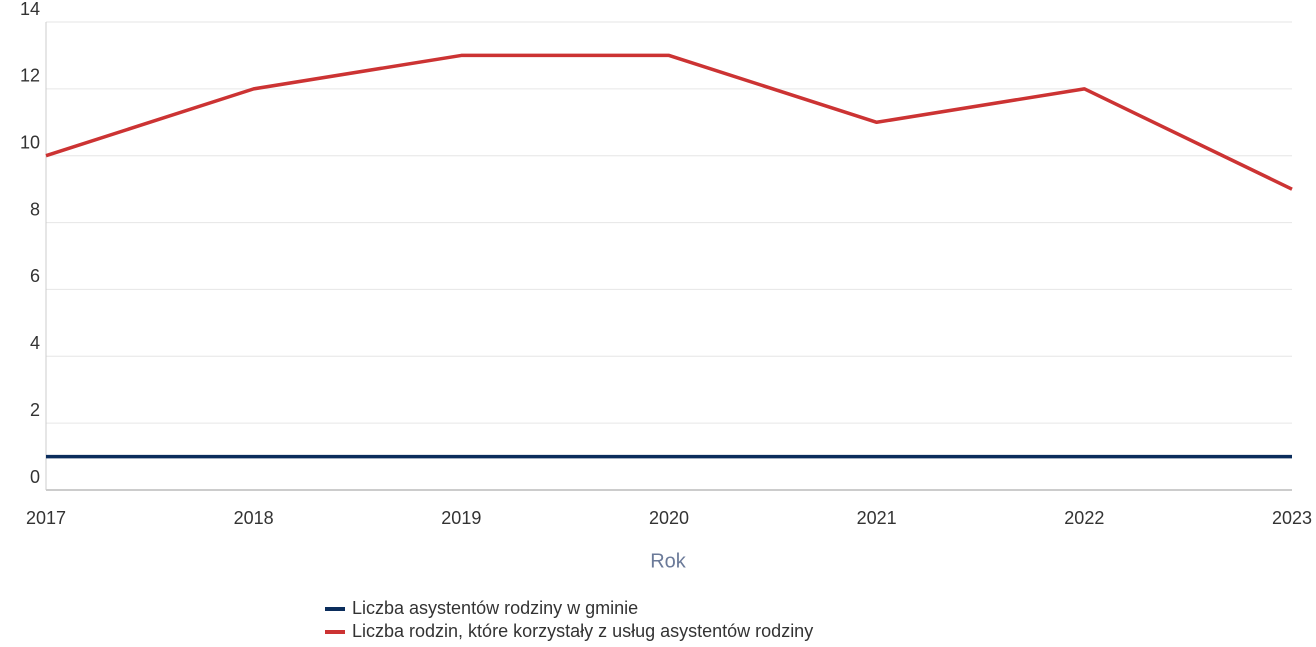 The width and height of the screenshot is (1316, 647). Describe the element at coordinates (461, 518) in the screenshot. I see `x-tick-label: 2019` at that location.